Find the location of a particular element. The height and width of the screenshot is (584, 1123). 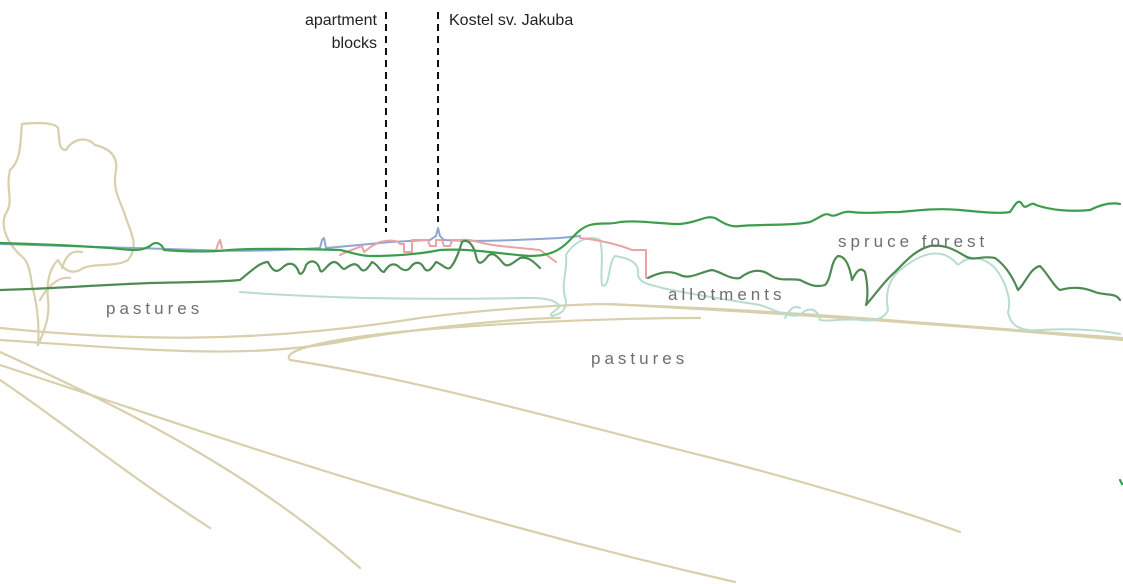

apartment-blocks-label-line2: blocks is located at coordinates (354, 43).